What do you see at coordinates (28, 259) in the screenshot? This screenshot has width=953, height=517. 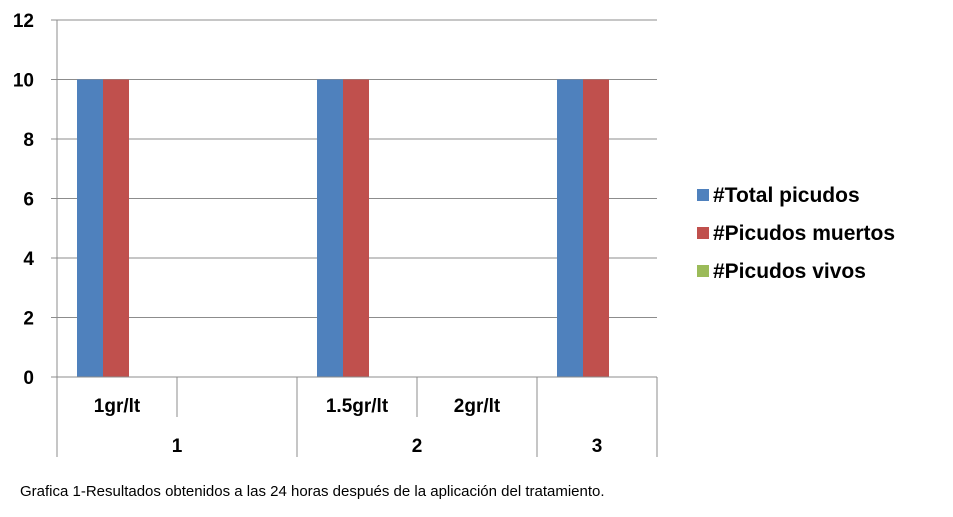 I see `y-tick-label: 4` at bounding box center [28, 259].